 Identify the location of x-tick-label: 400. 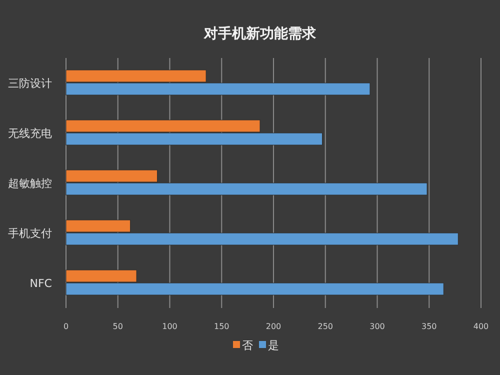
(481, 326).